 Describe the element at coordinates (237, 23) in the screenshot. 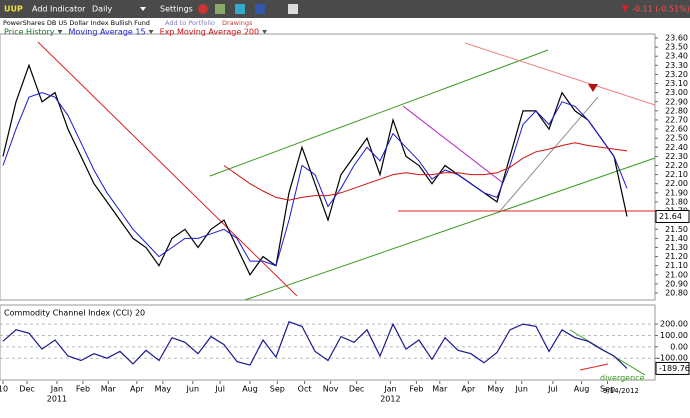

I see `drawings: Drawings` at that location.